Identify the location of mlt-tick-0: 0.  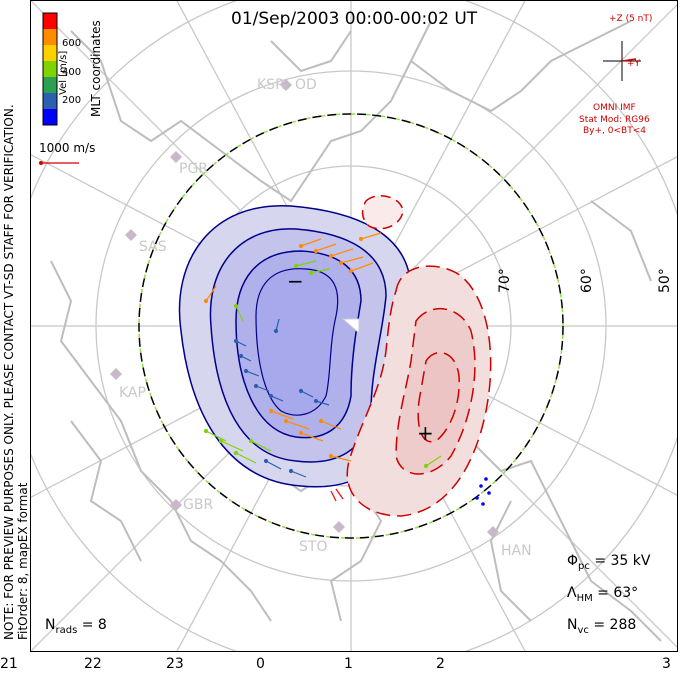
(260, 664).